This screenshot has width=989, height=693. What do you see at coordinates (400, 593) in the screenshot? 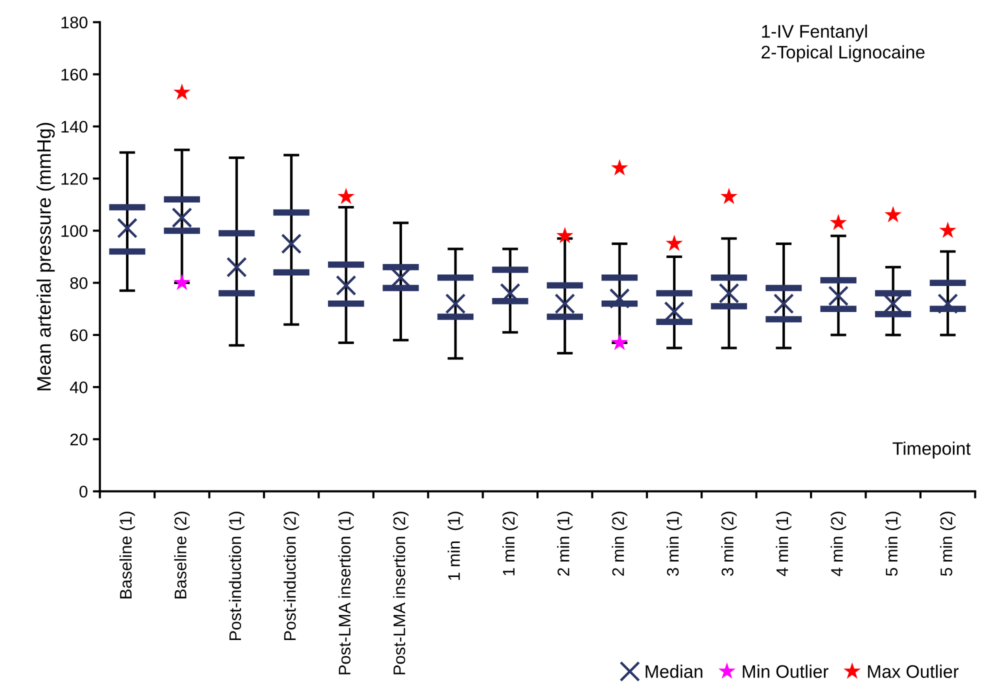
I see `x-tick-label: Post-LMA insertion (2)` at bounding box center [400, 593].